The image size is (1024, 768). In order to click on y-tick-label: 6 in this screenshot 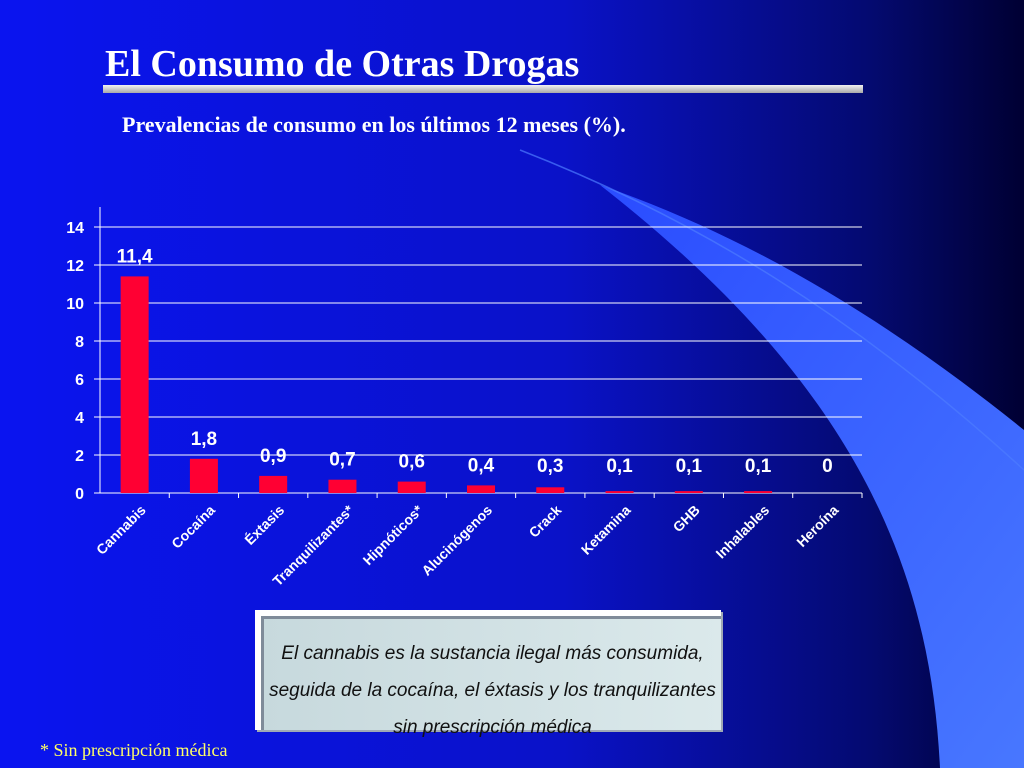, I will do `click(79, 380)`.